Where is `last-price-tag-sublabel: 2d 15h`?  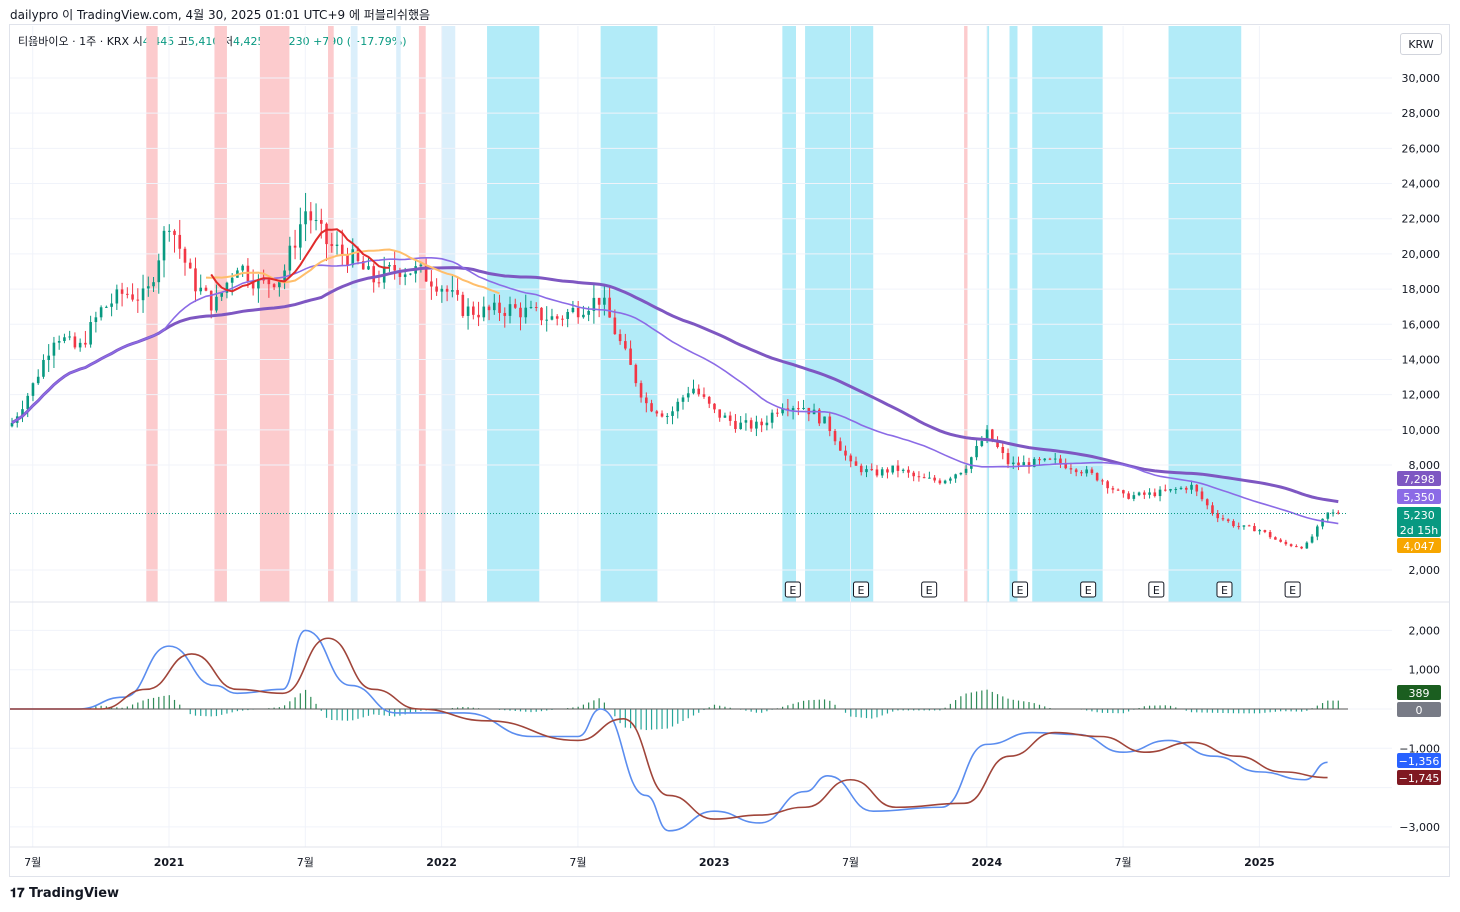 last-price-tag-sublabel: 2d 15h is located at coordinates (1419, 530).